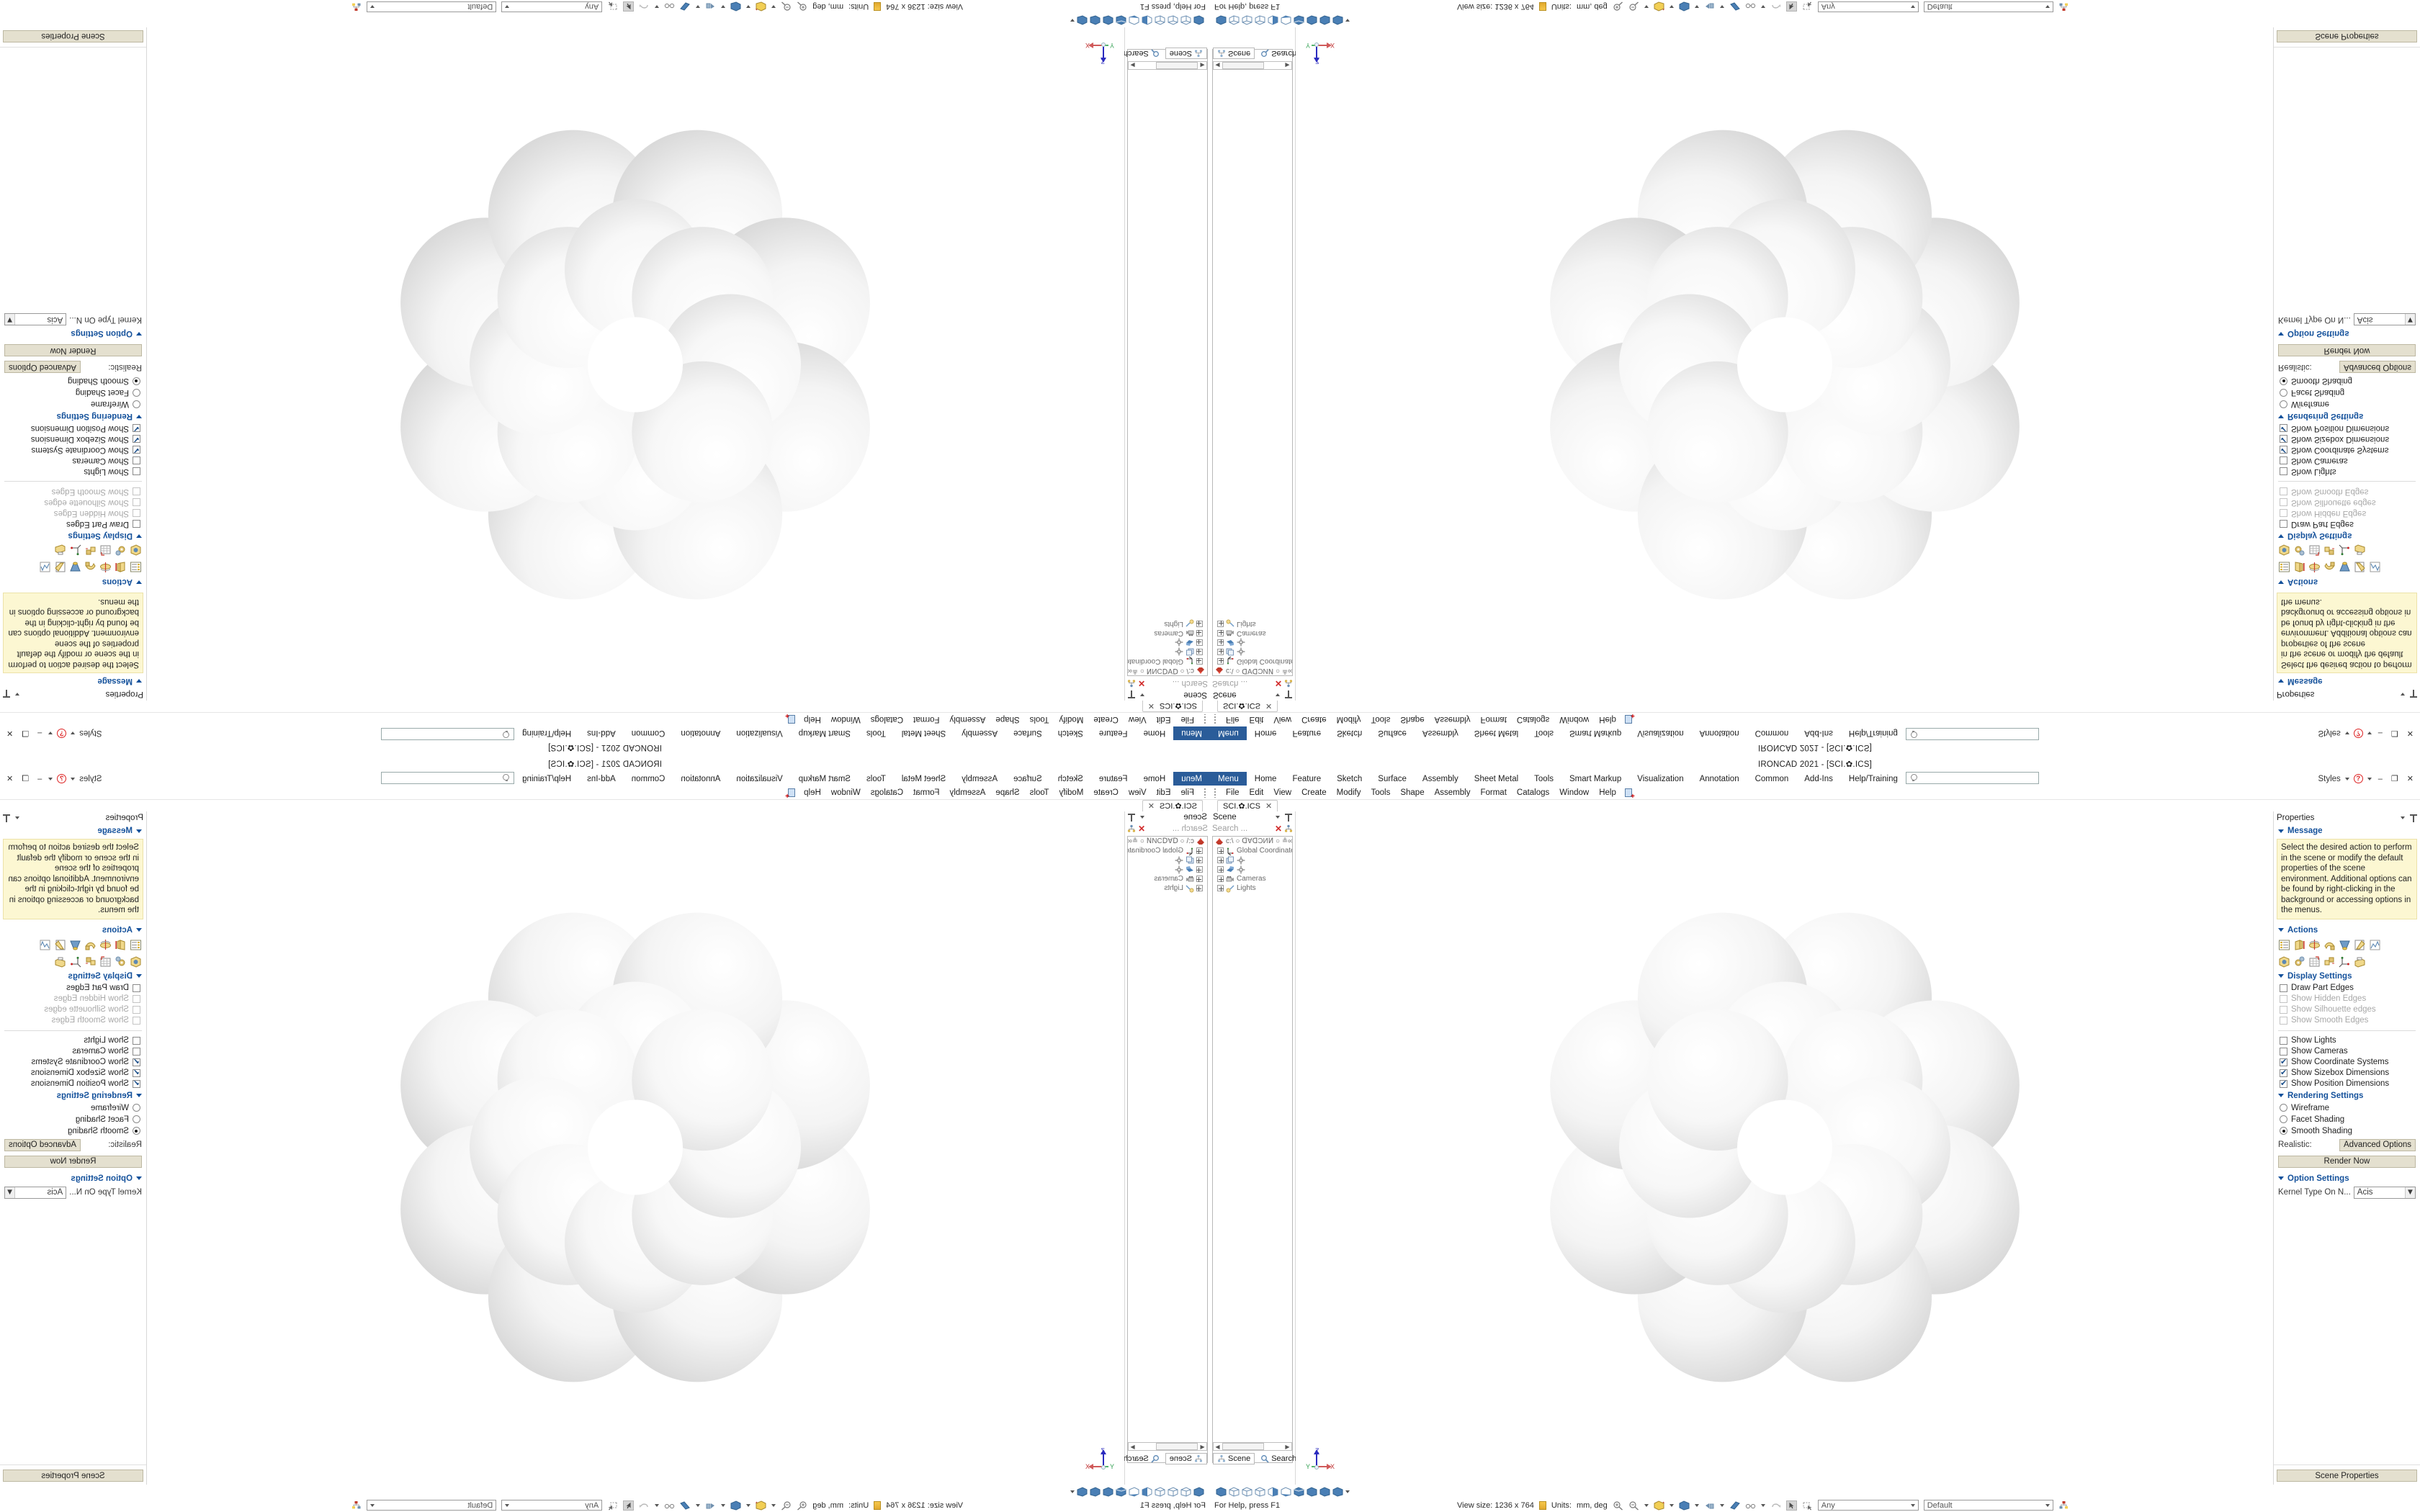 This screenshot has height=1512, width=2420. What do you see at coordinates (136, 988) in the screenshot?
I see `checkbox-draw-part-edges` at bounding box center [136, 988].